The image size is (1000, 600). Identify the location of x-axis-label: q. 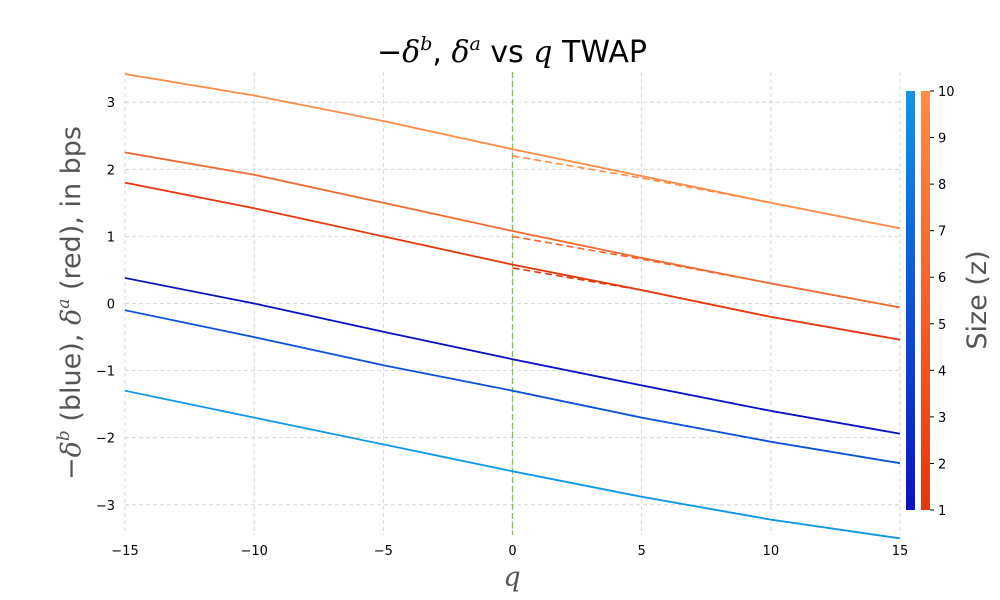
(511, 577).